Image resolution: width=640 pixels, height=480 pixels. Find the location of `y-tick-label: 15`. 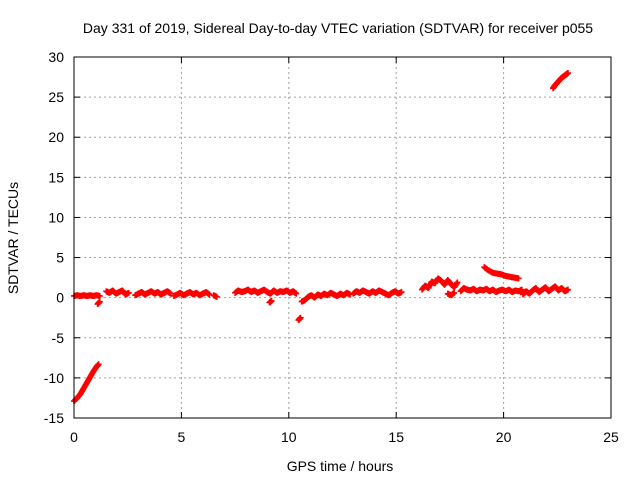

y-tick-label: 15 is located at coordinates (56, 177).